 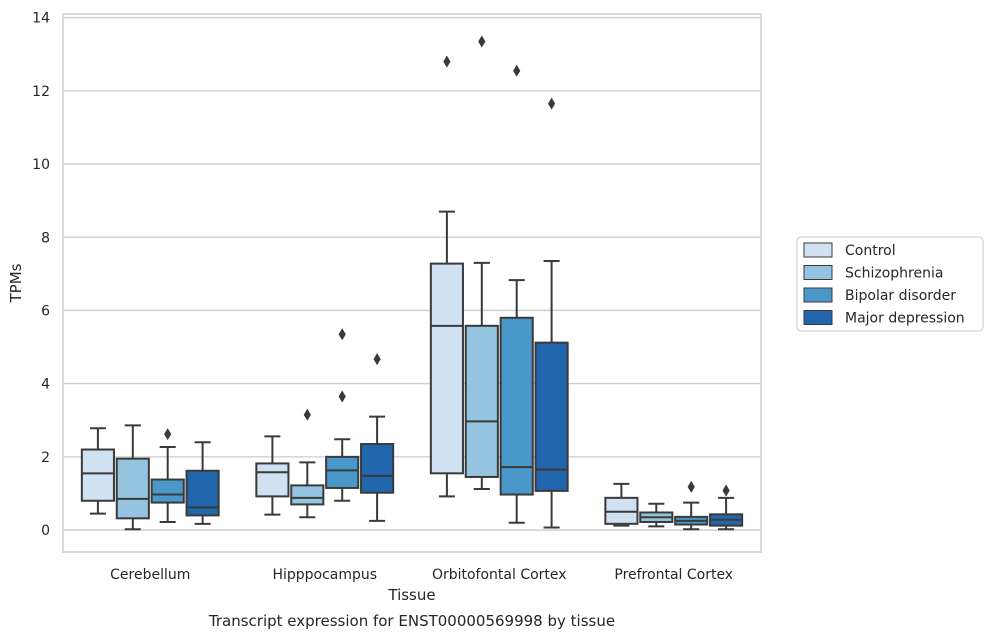 I want to click on x-tick-label: Hipppocampus, so click(x=324, y=575).